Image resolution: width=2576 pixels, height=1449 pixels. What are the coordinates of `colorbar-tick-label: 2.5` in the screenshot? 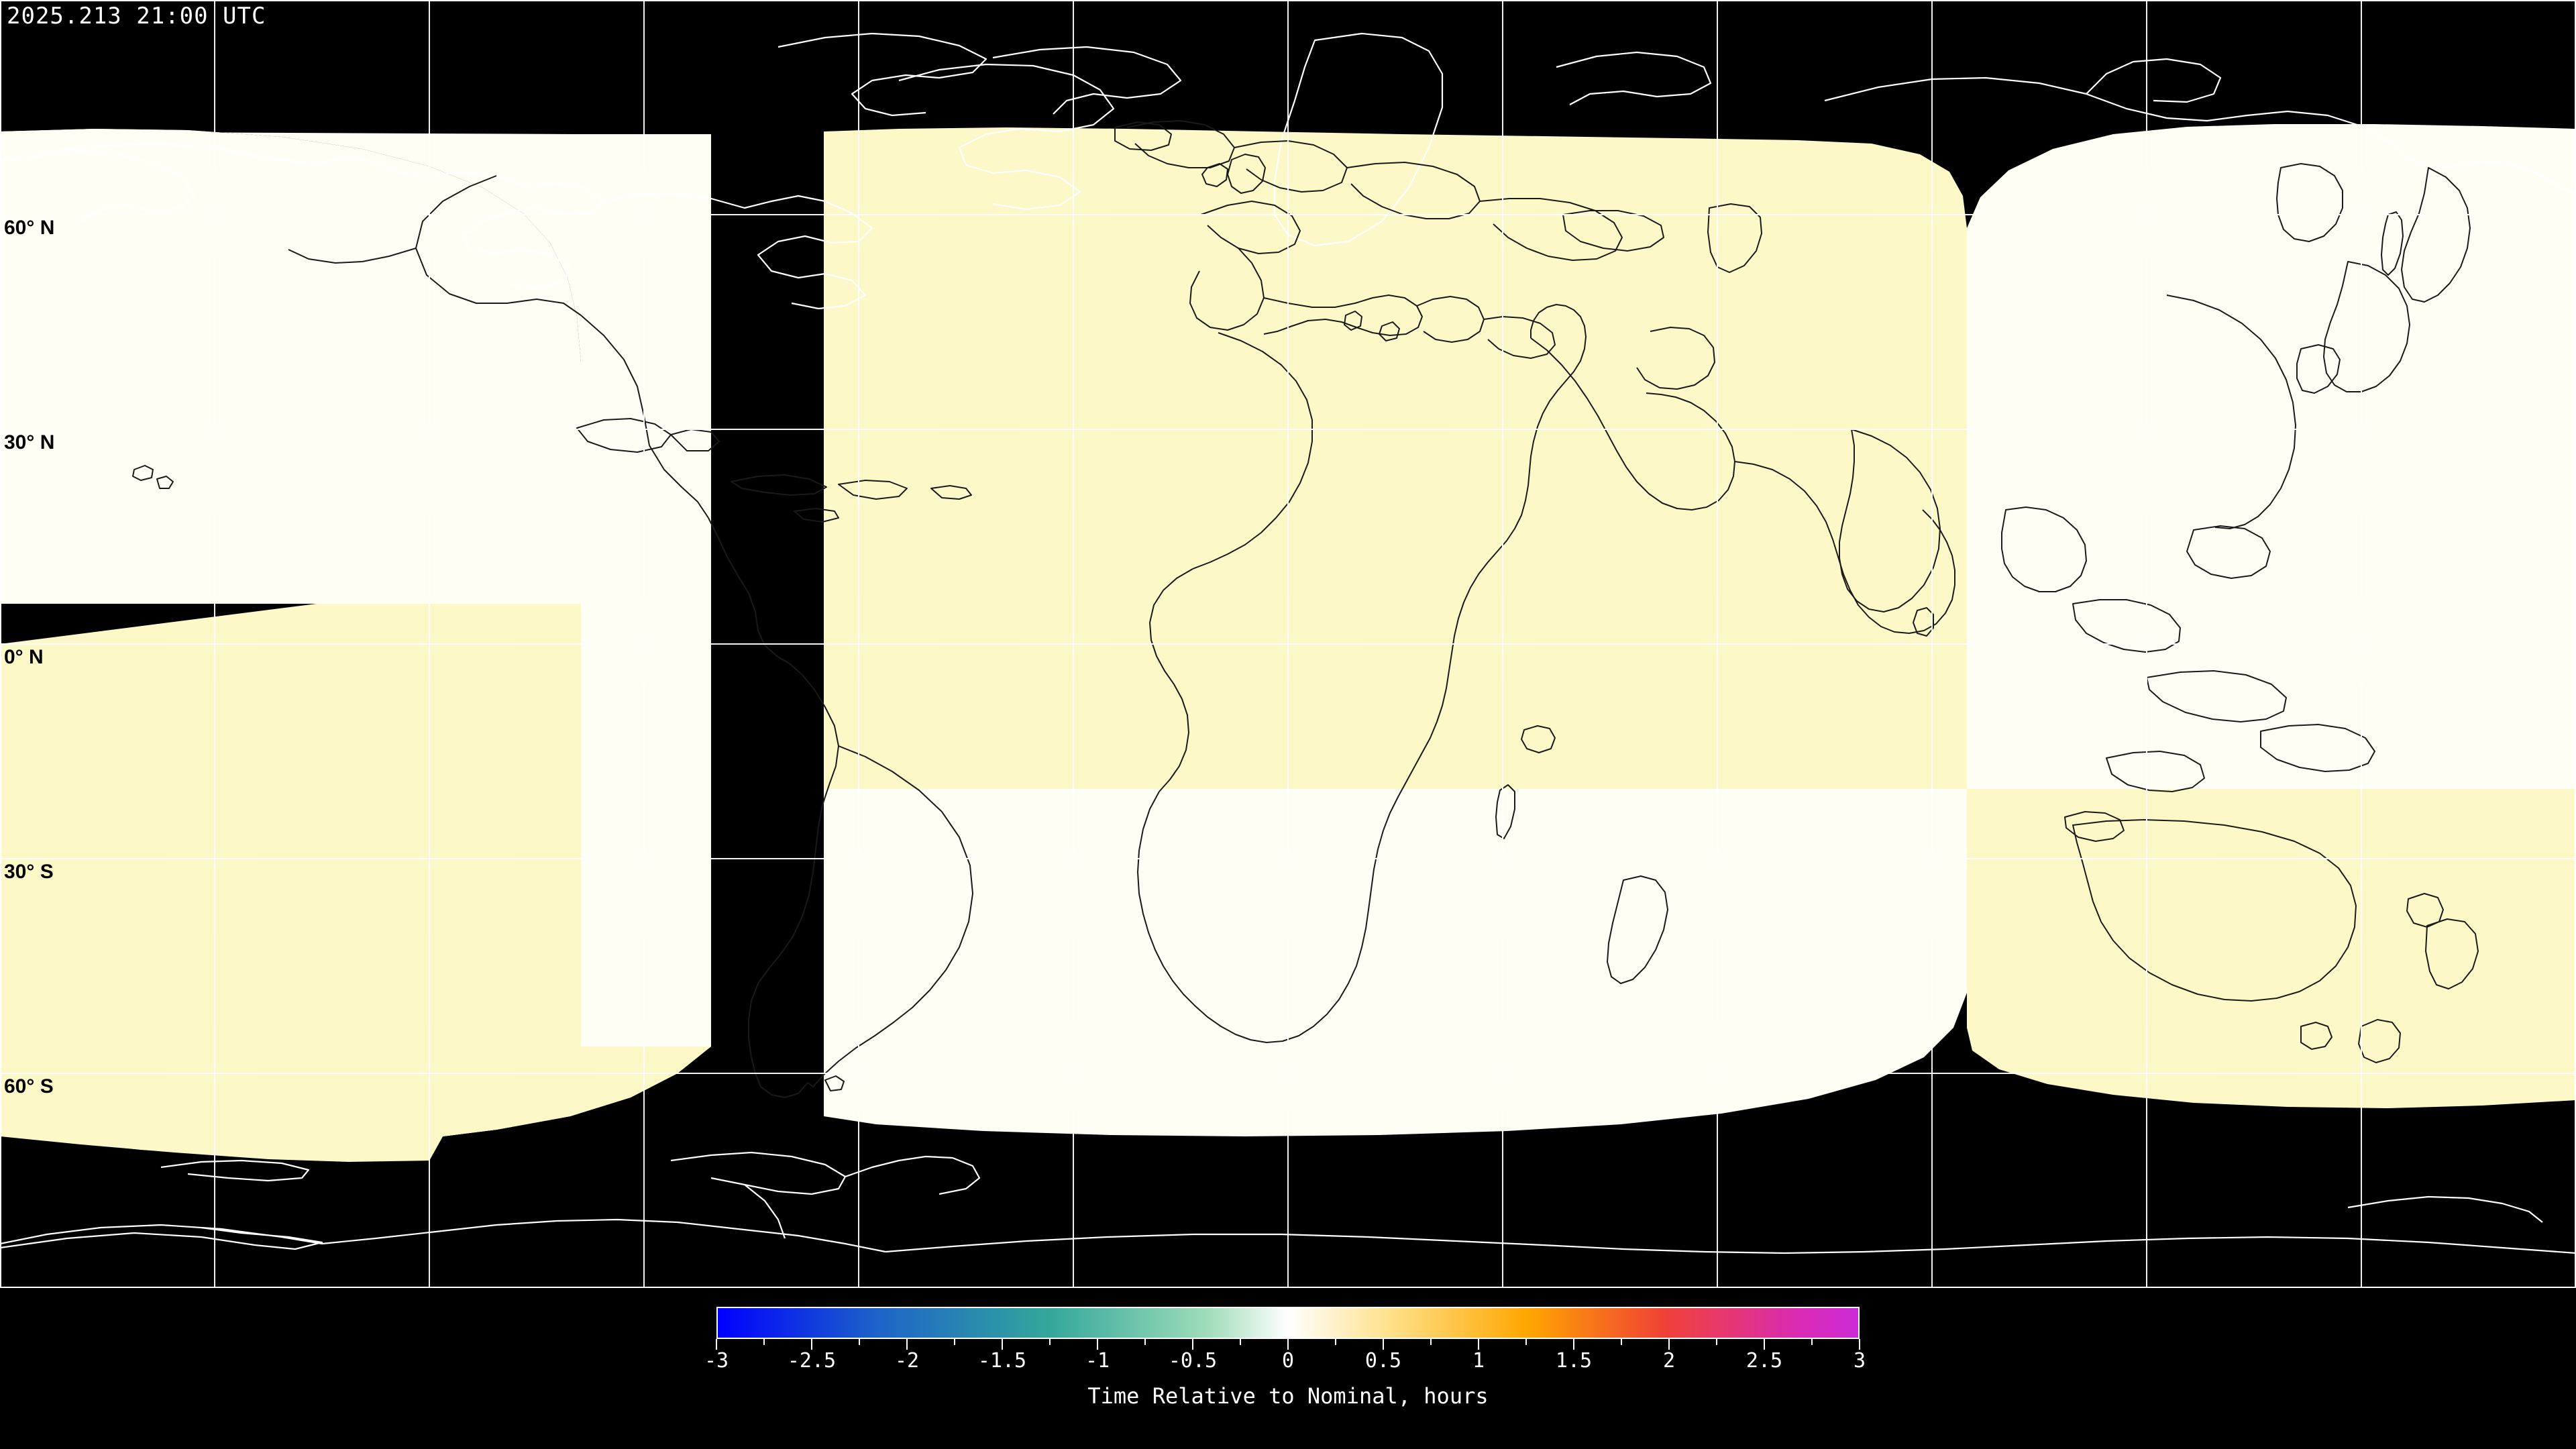 It's located at (1764, 1361).